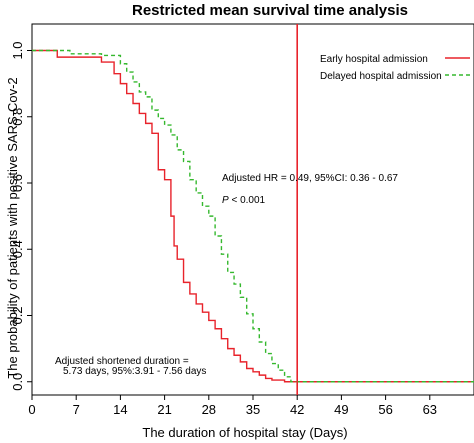 The image size is (474, 443). What do you see at coordinates (164, 409) in the screenshot?
I see `x-tick-label: 21` at bounding box center [164, 409].